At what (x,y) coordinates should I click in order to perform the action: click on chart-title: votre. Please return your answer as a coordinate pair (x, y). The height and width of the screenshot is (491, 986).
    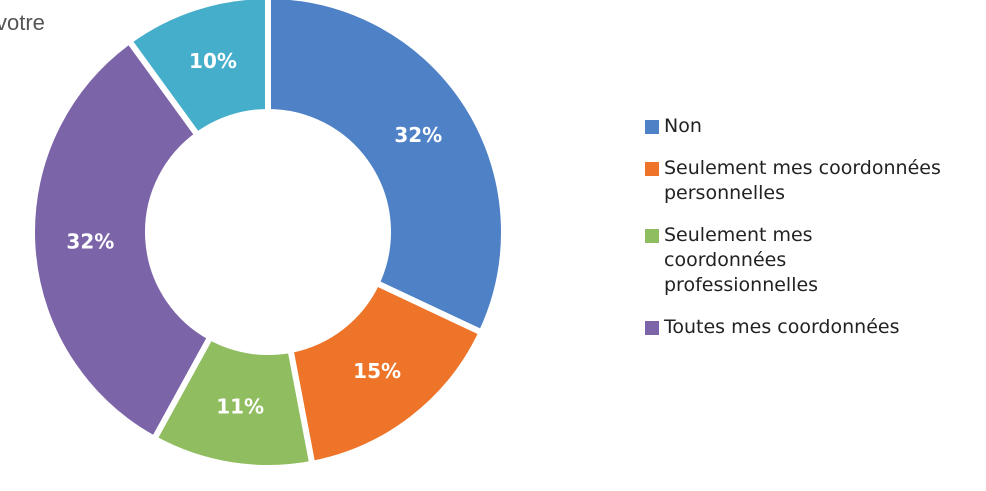
    Looking at the image, I should click on (22, 22).